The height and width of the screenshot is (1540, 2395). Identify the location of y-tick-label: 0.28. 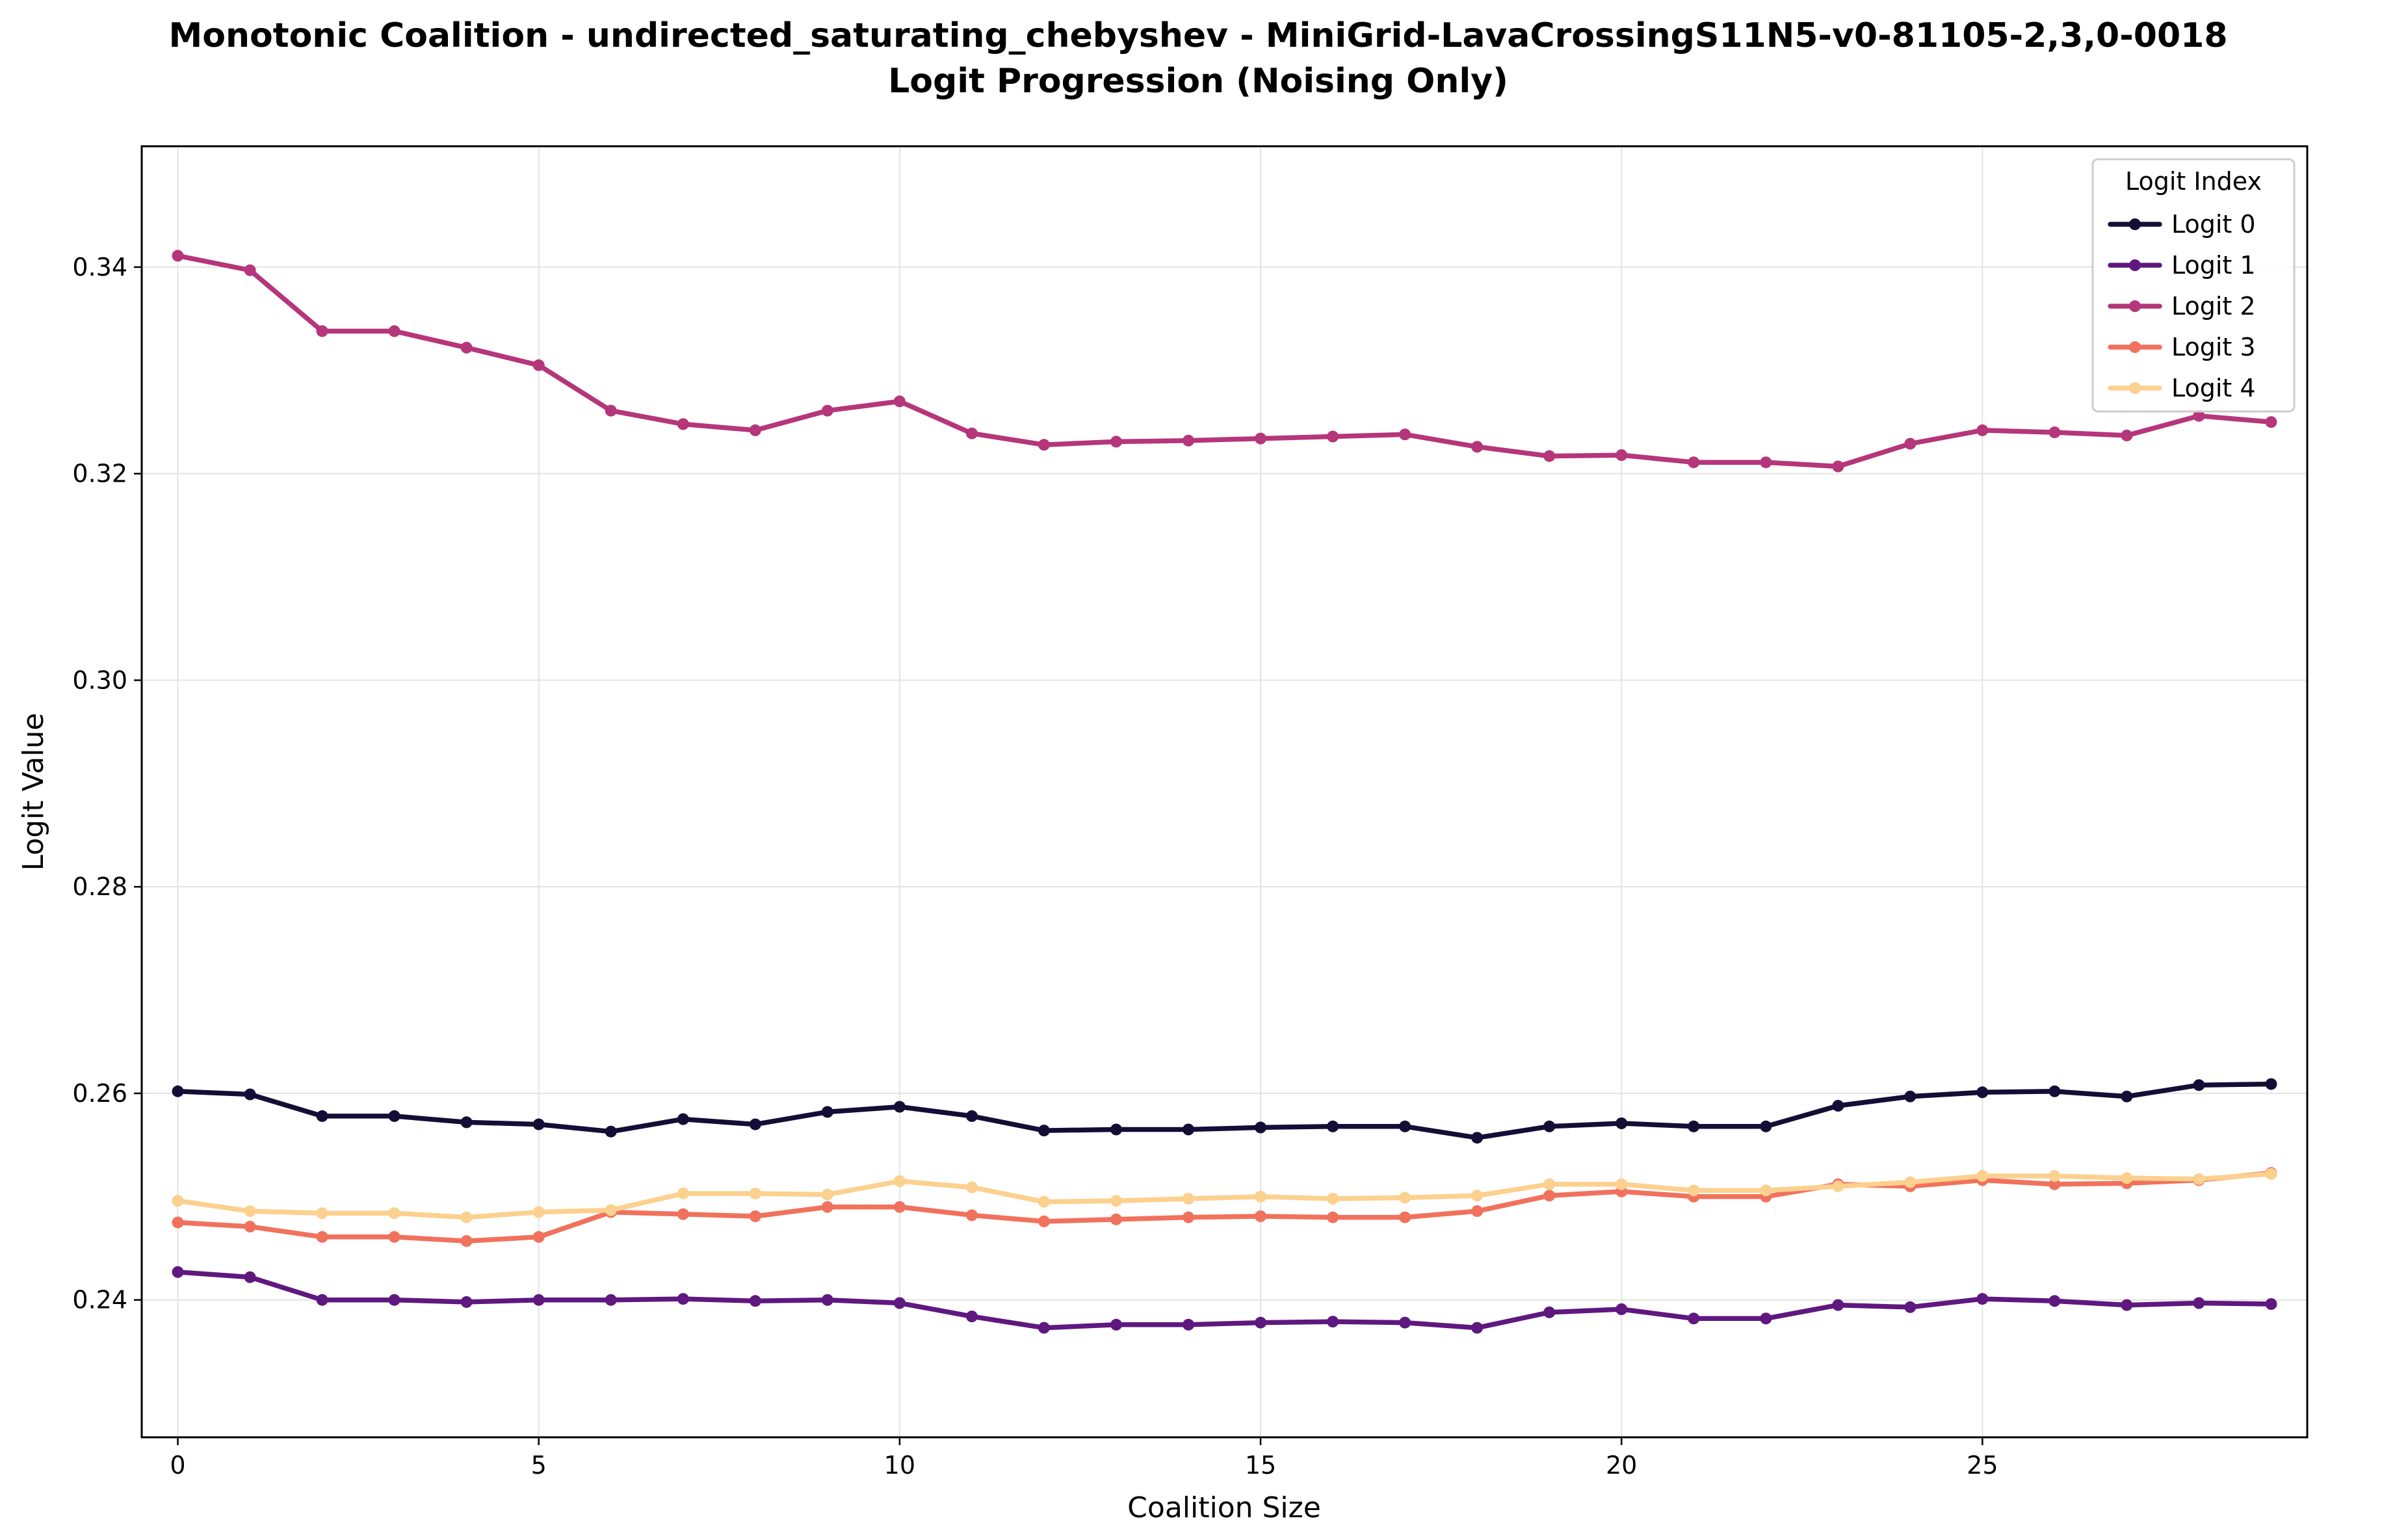
(99, 886).